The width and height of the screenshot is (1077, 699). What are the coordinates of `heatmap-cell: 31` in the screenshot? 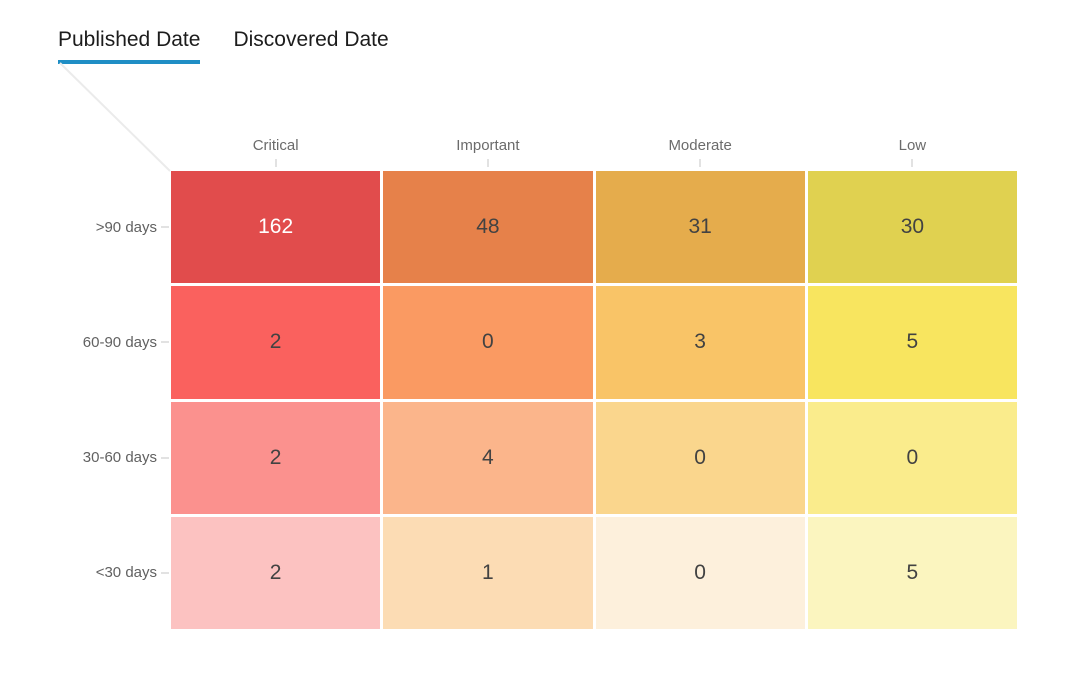 It's located at (700, 227).